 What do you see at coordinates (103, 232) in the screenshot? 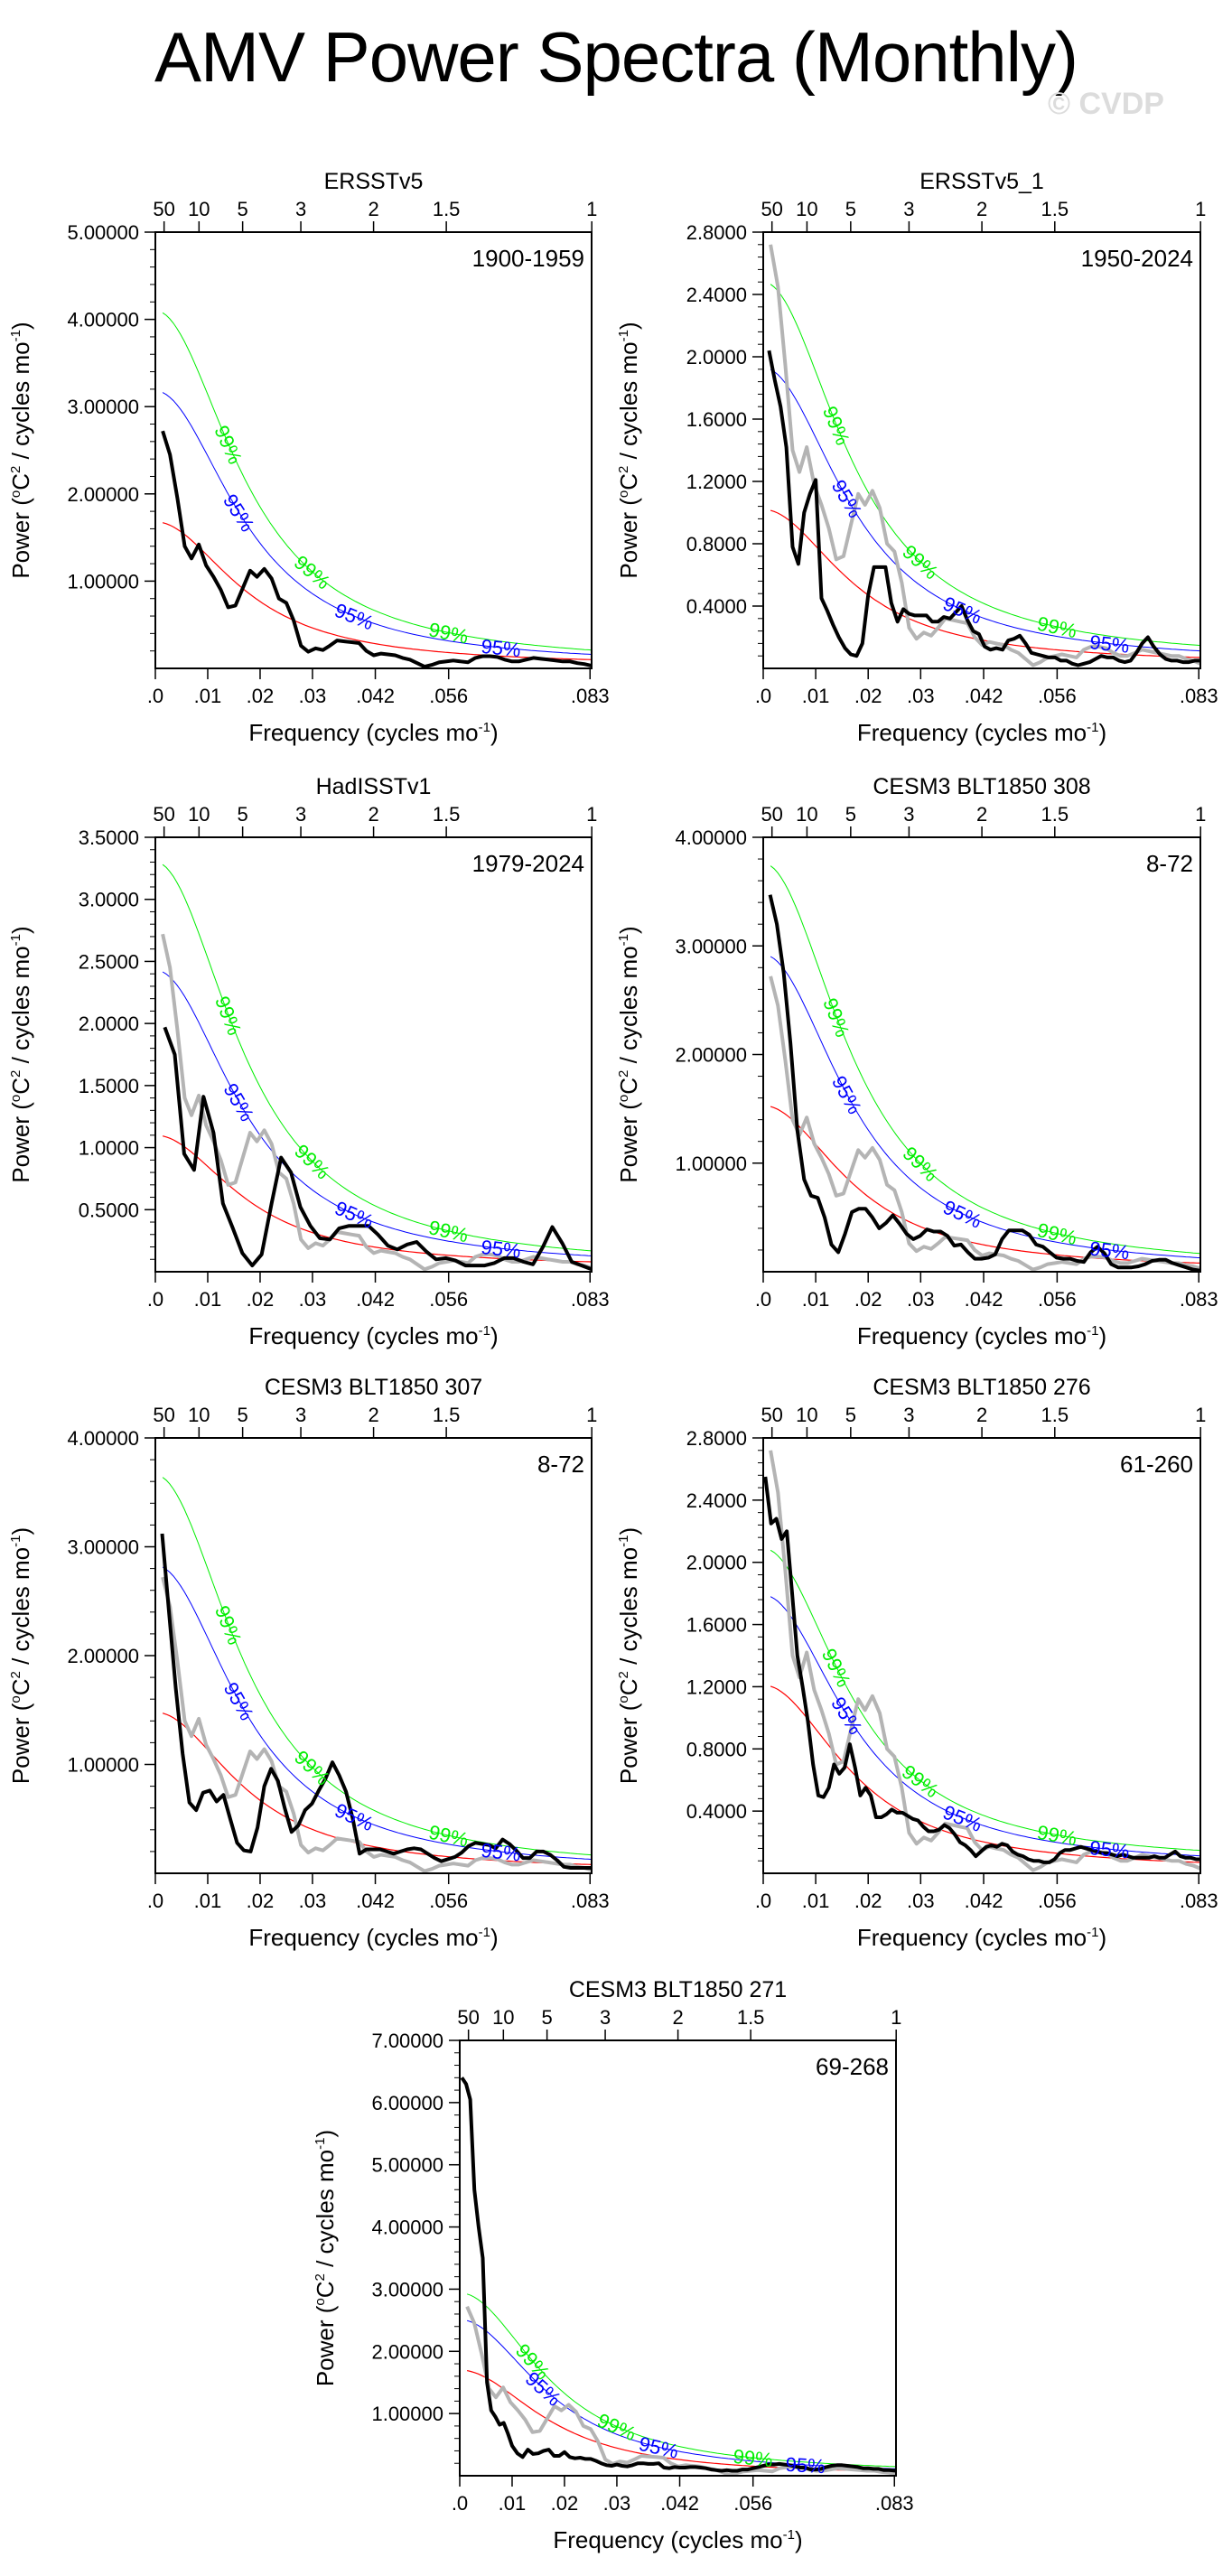
I see `y-tick-label: 5.00000` at bounding box center [103, 232].